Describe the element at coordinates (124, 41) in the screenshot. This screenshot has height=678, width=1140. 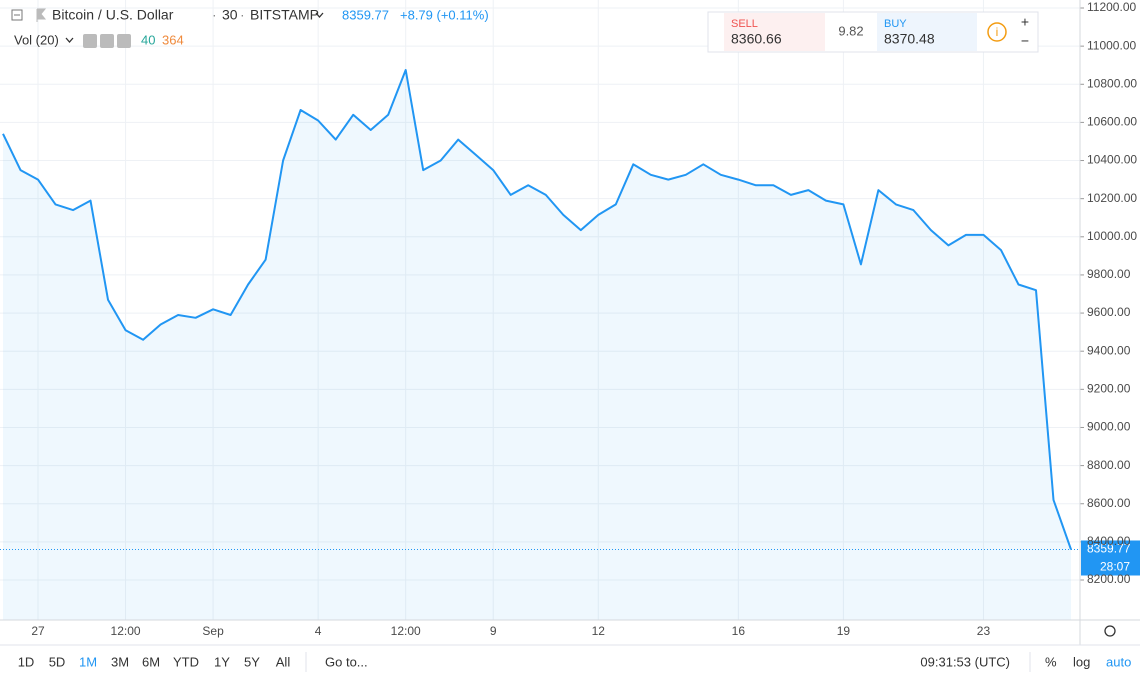
I see `close-icon` at that location.